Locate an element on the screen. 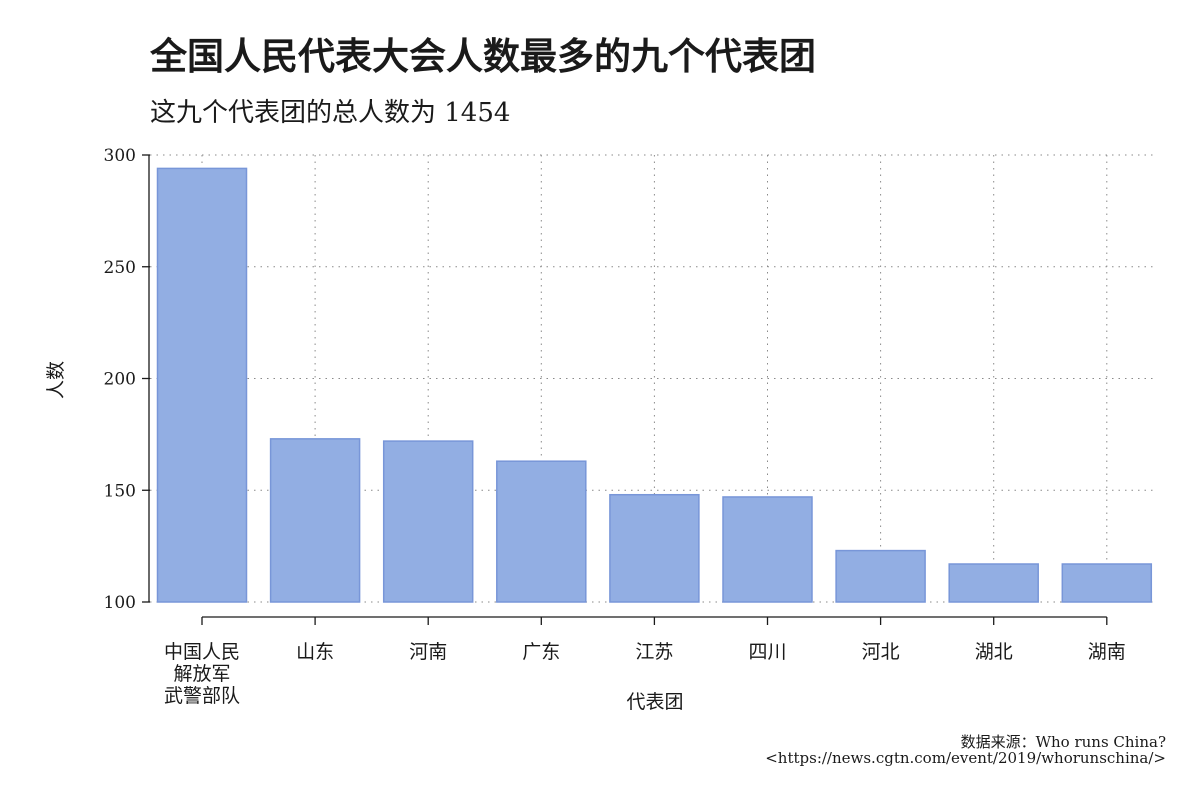  y-tick-label: 250 is located at coordinates (120, 268).